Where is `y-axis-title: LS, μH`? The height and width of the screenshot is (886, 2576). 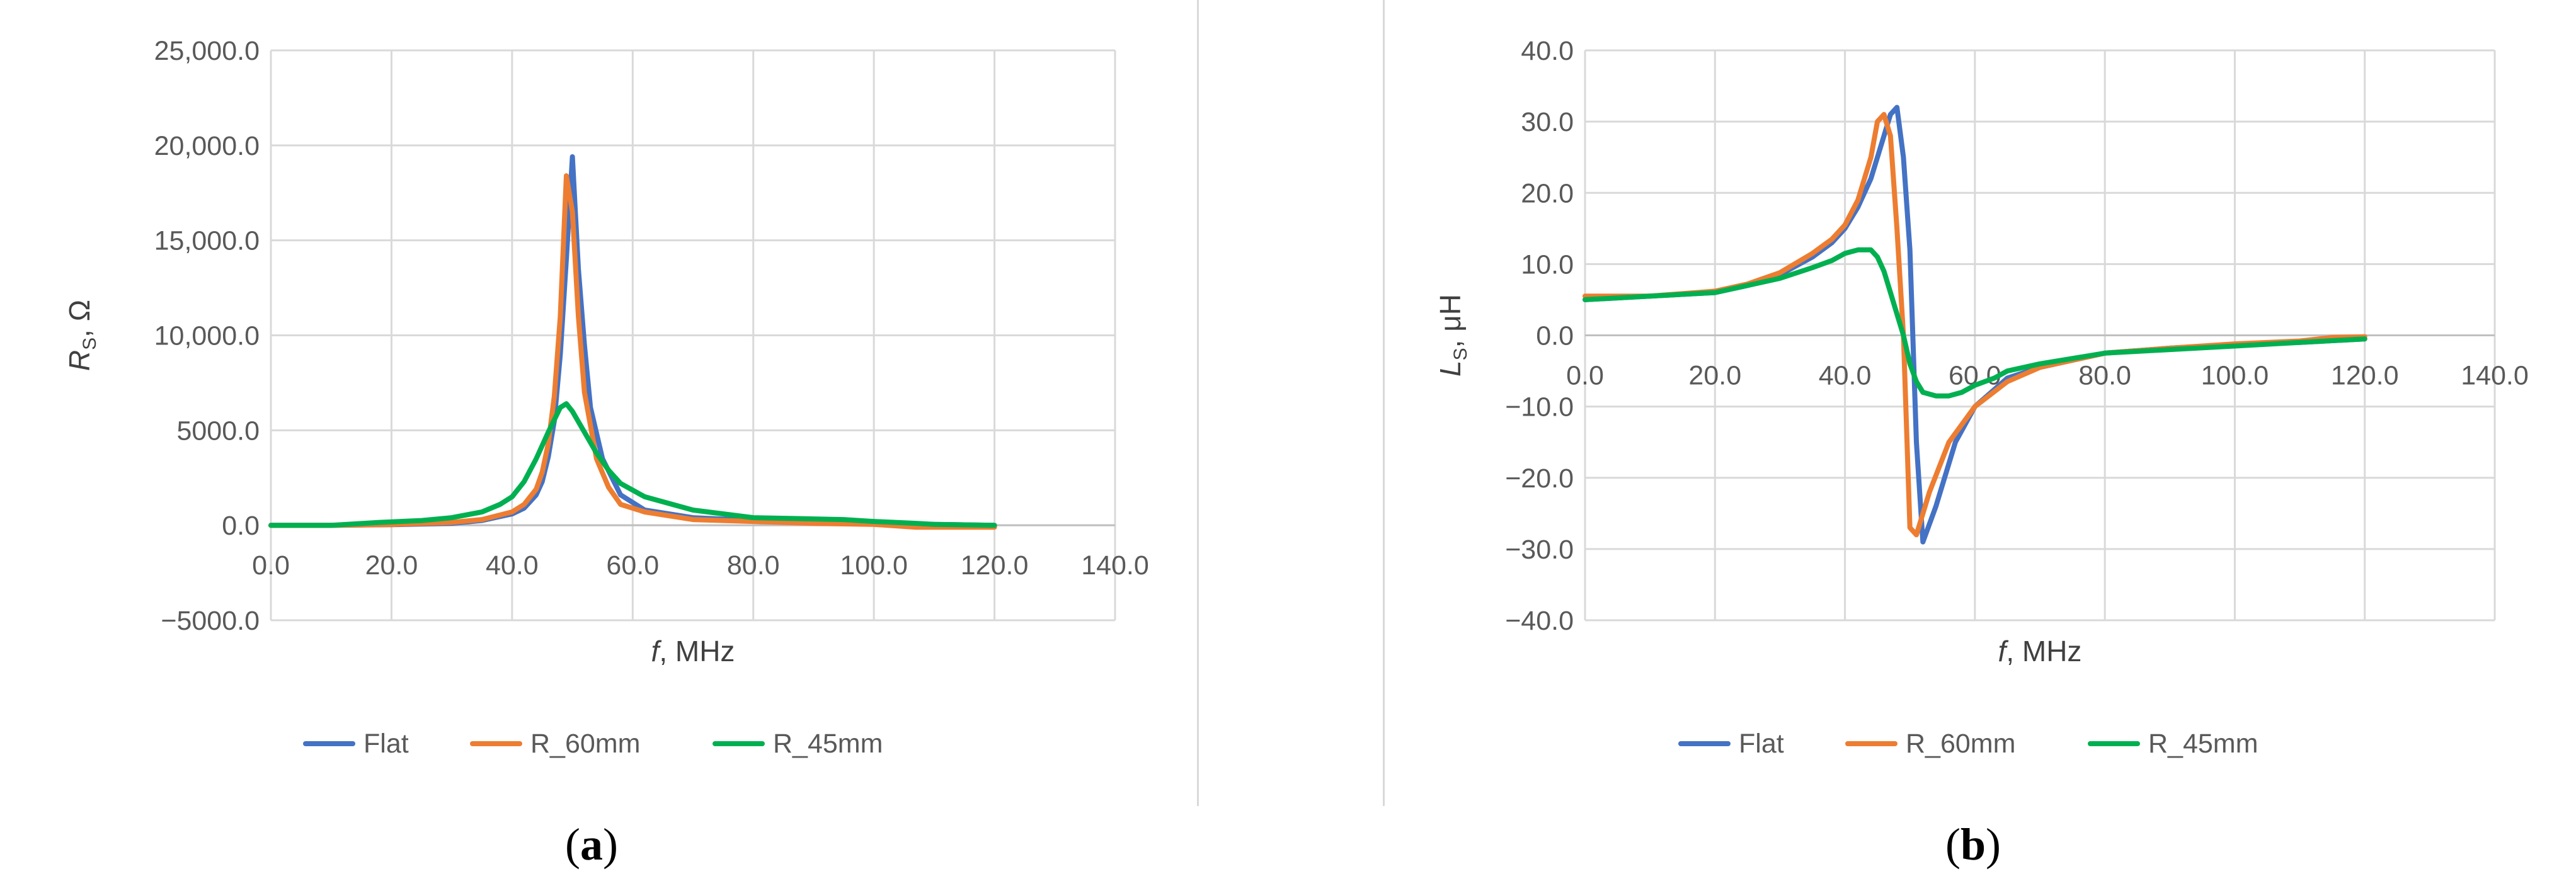 y-axis-title: LS, μH is located at coordinates (1452, 335).